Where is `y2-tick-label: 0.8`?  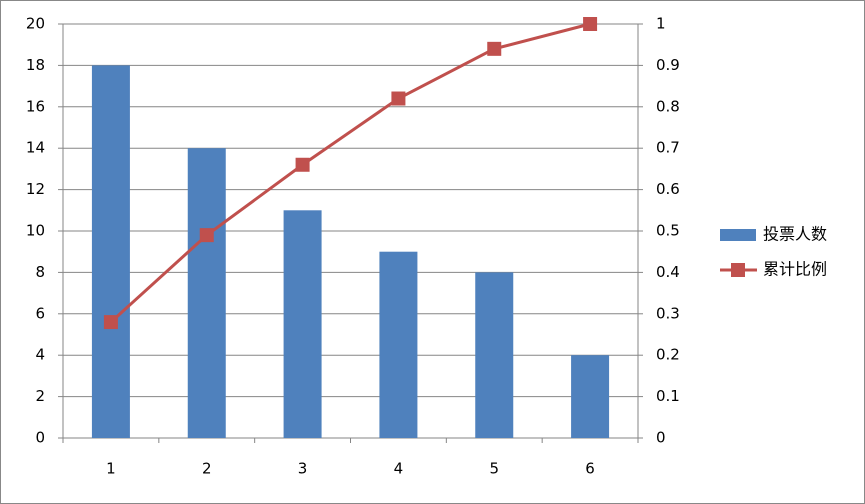 y2-tick-label: 0.8 is located at coordinates (668, 106).